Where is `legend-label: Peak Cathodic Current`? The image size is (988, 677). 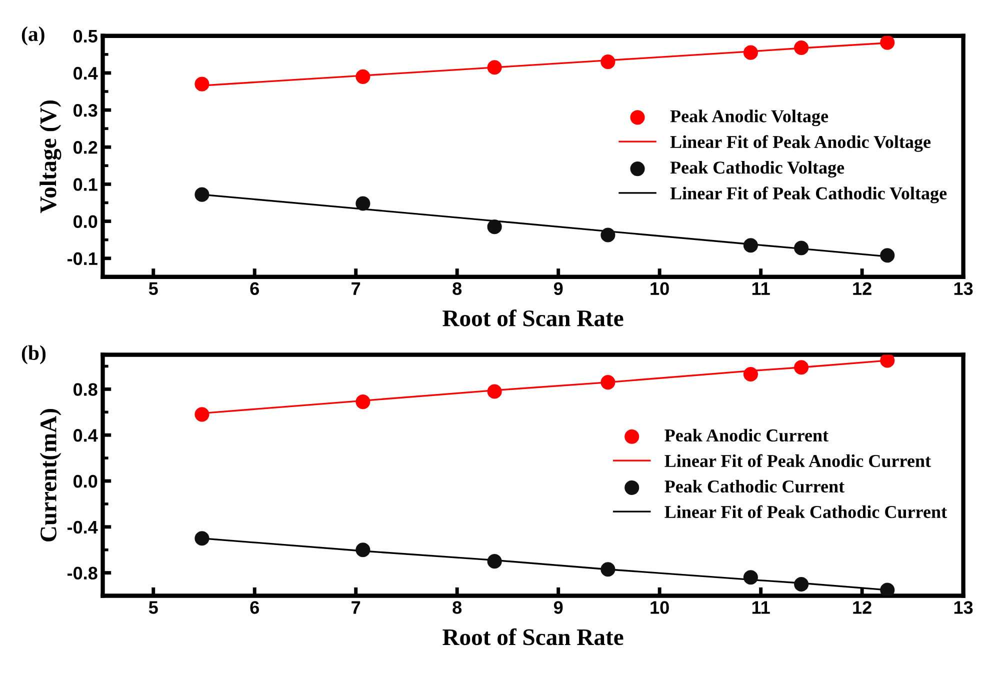
legend-label: Peak Cathodic Current is located at coordinates (754, 486).